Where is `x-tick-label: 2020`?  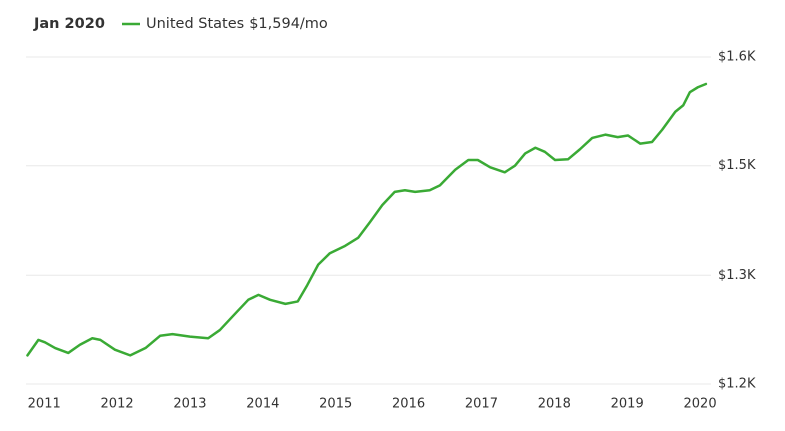 x-tick-label: 2020 is located at coordinates (700, 404).